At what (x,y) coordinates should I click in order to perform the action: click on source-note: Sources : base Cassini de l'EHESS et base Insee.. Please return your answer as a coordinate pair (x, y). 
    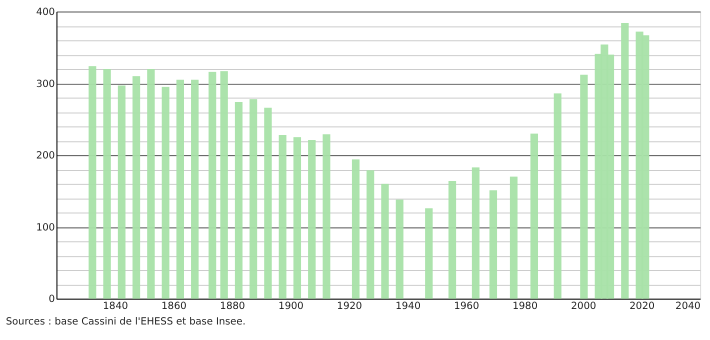
    Looking at the image, I should click on (126, 322).